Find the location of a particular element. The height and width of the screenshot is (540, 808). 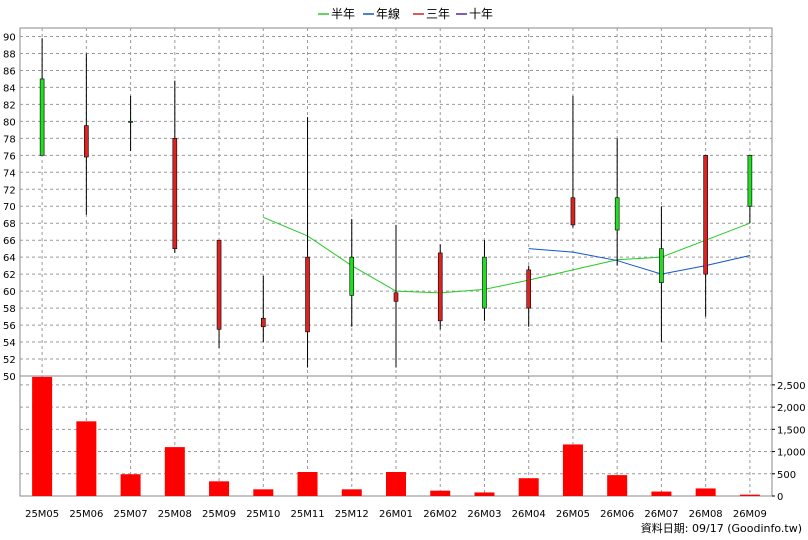

legend-label: 三年 is located at coordinates (438, 14).